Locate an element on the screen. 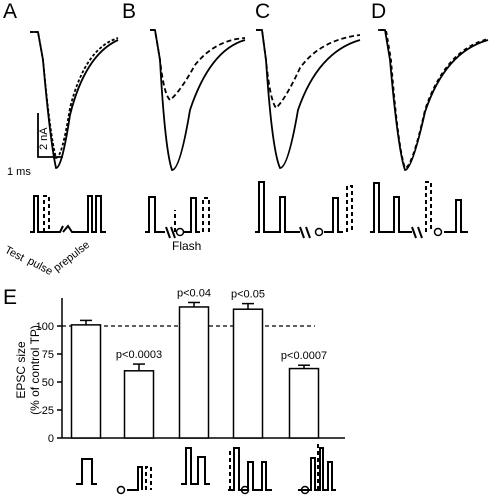  flash-marker-b is located at coordinates (180, 232).